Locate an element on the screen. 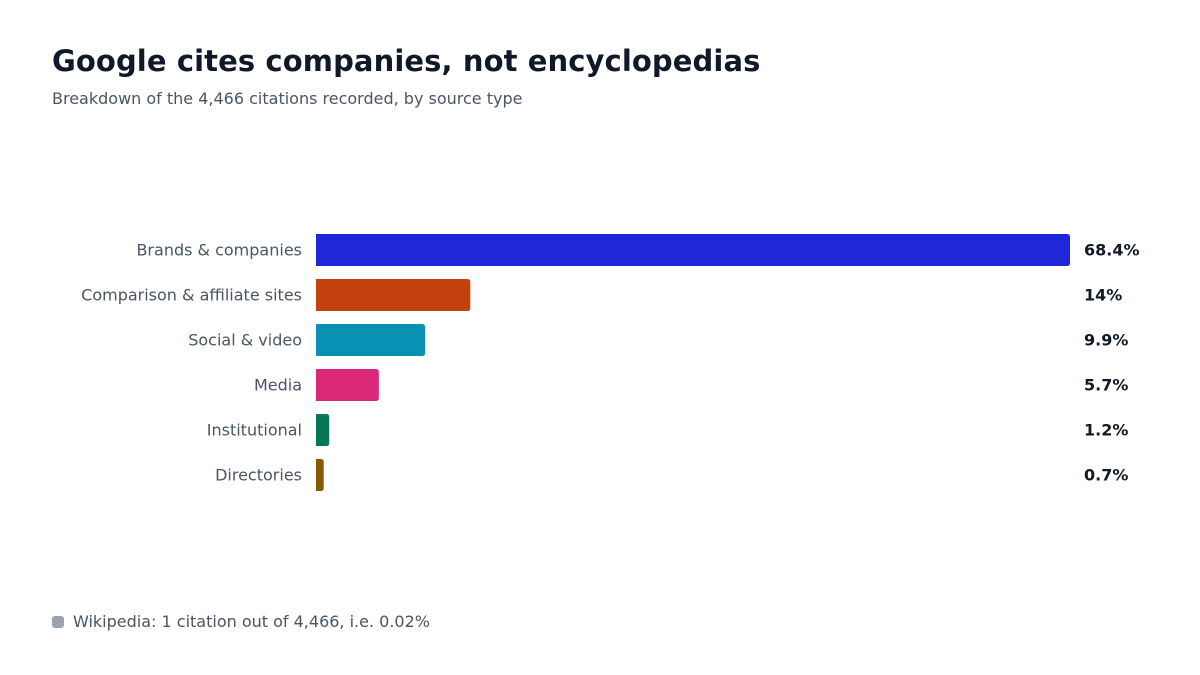 This screenshot has width=1200, height=675. value-label: 5.7% is located at coordinates (1106, 385).